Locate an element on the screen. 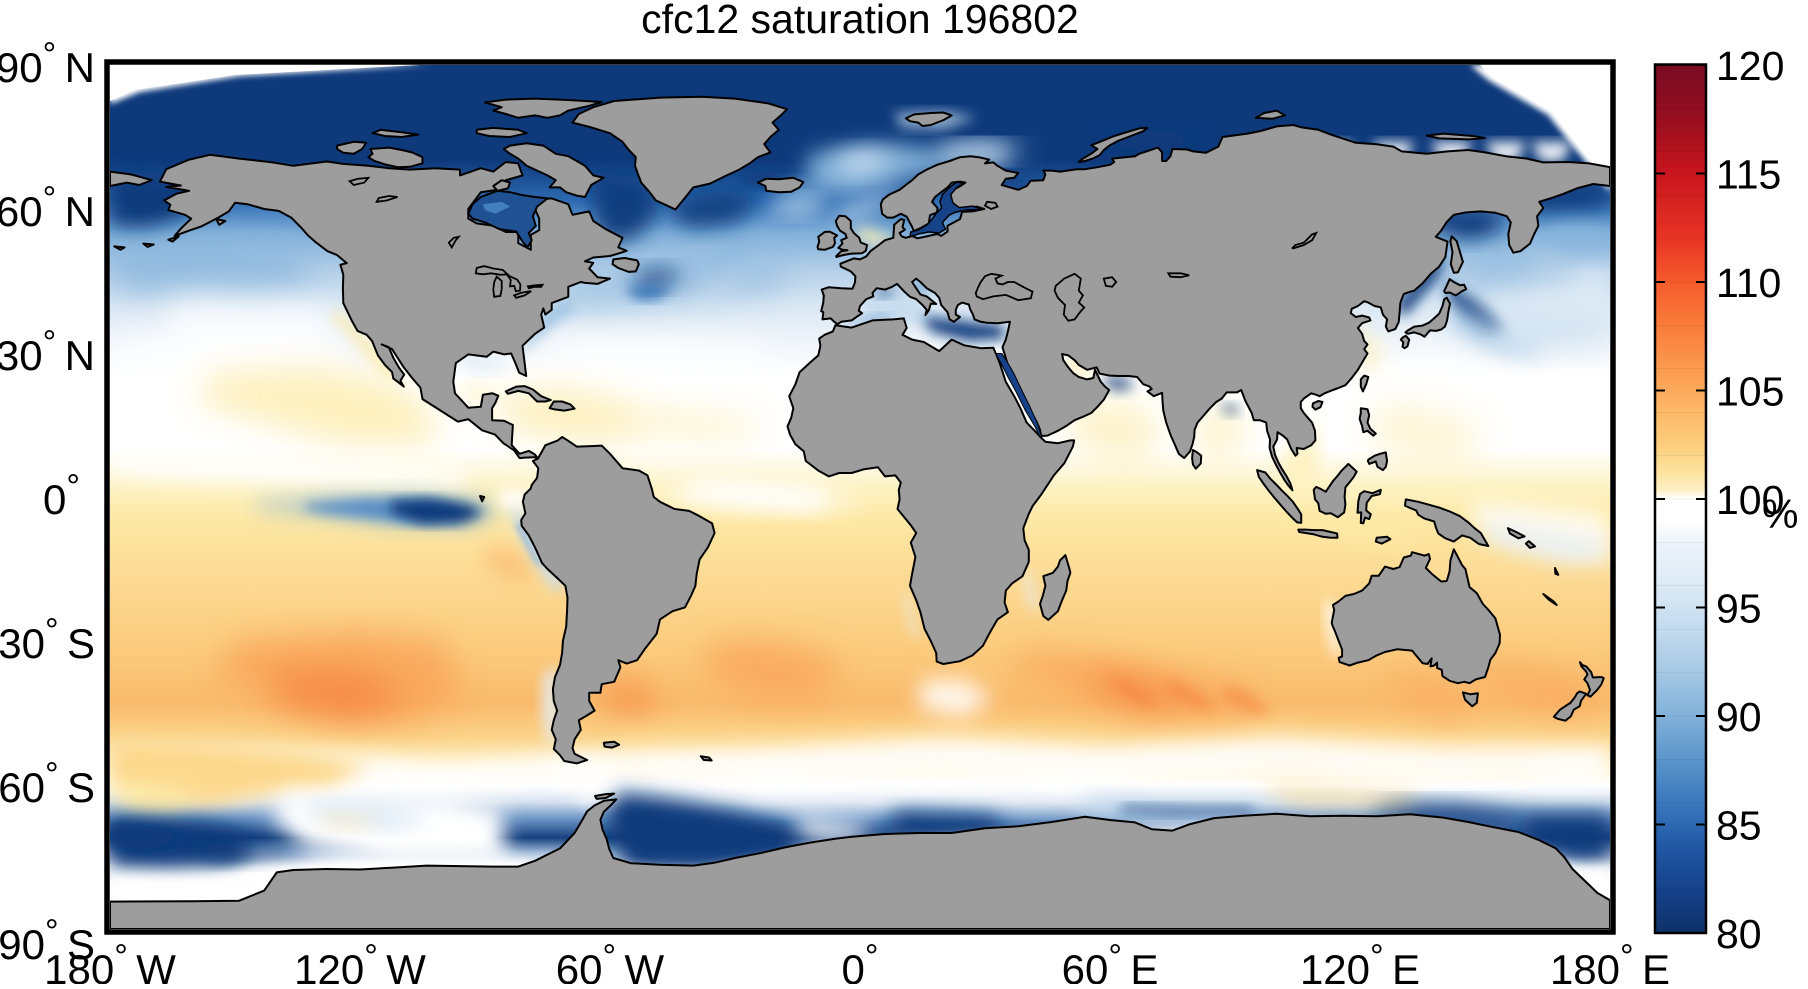  svg-text: 120 is located at coordinates (1750, 66).